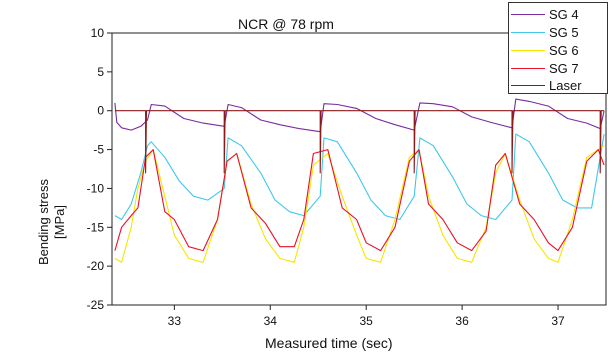 This screenshot has height=356, width=612. I want to click on x-axis-label: Measured time (sec), so click(329, 343).